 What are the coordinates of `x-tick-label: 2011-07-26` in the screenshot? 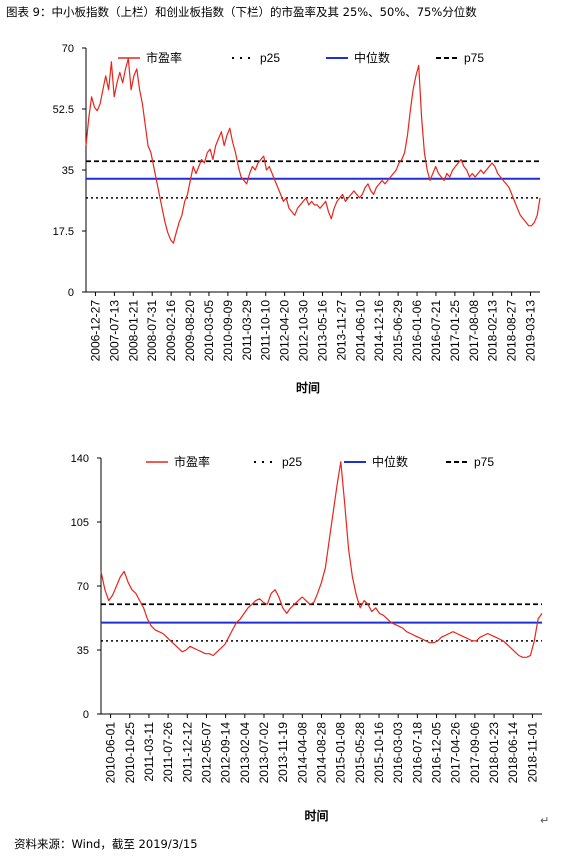 It's located at (168, 752).